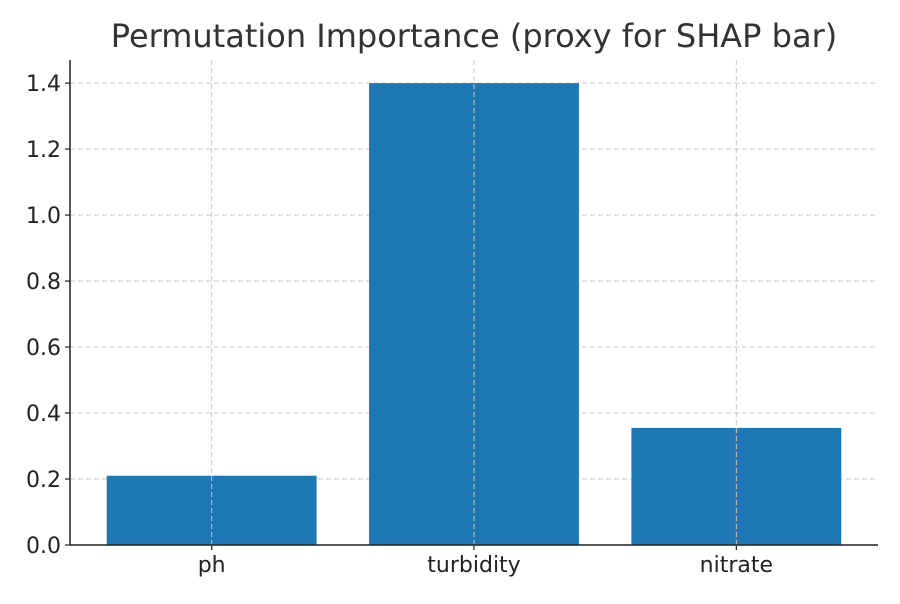 Image resolution: width=900 pixels, height=604 pixels. What do you see at coordinates (43, 546) in the screenshot?
I see `y-tick-label: 0.0` at bounding box center [43, 546].